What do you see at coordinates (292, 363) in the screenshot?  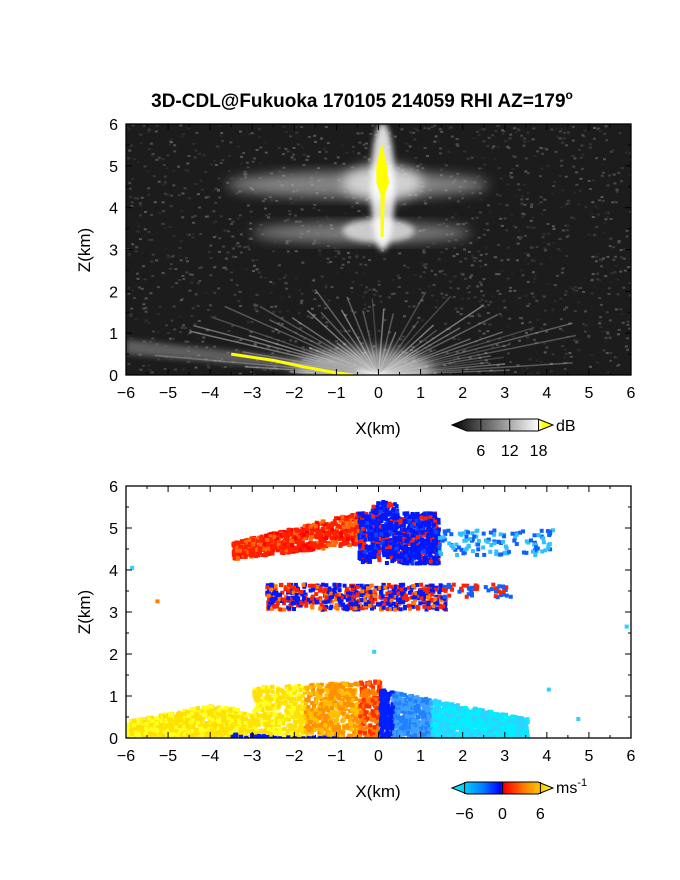 I see `saturated-surface-line` at bounding box center [292, 363].